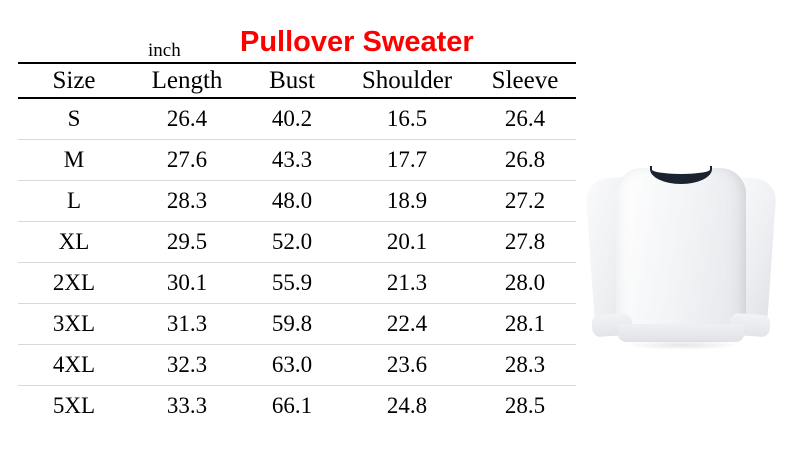 Image resolution: width=790 pixels, height=470 pixels. Describe the element at coordinates (74, 283) in the screenshot. I see `cell-size: 2XL` at that location.